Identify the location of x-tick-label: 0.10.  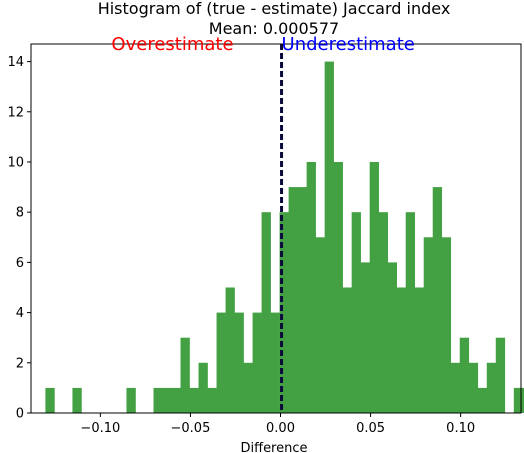
(460, 428).